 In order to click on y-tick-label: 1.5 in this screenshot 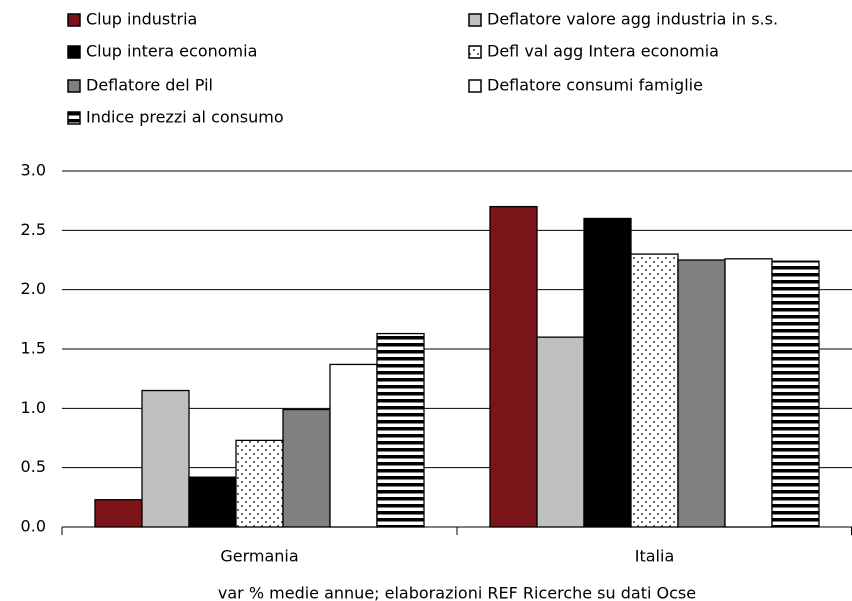, I will do `click(33, 348)`.